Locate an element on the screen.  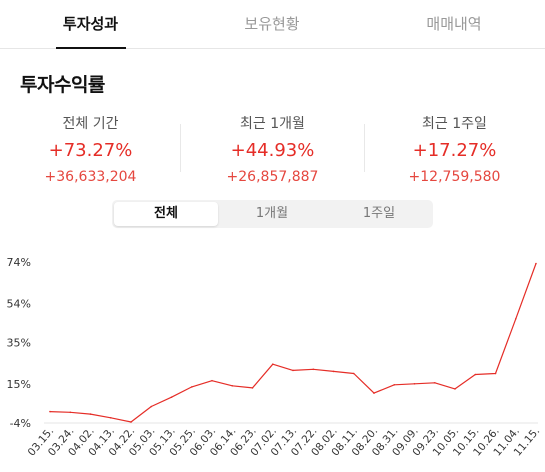
tab-performance-label: 투자성과 is located at coordinates (90, 24).